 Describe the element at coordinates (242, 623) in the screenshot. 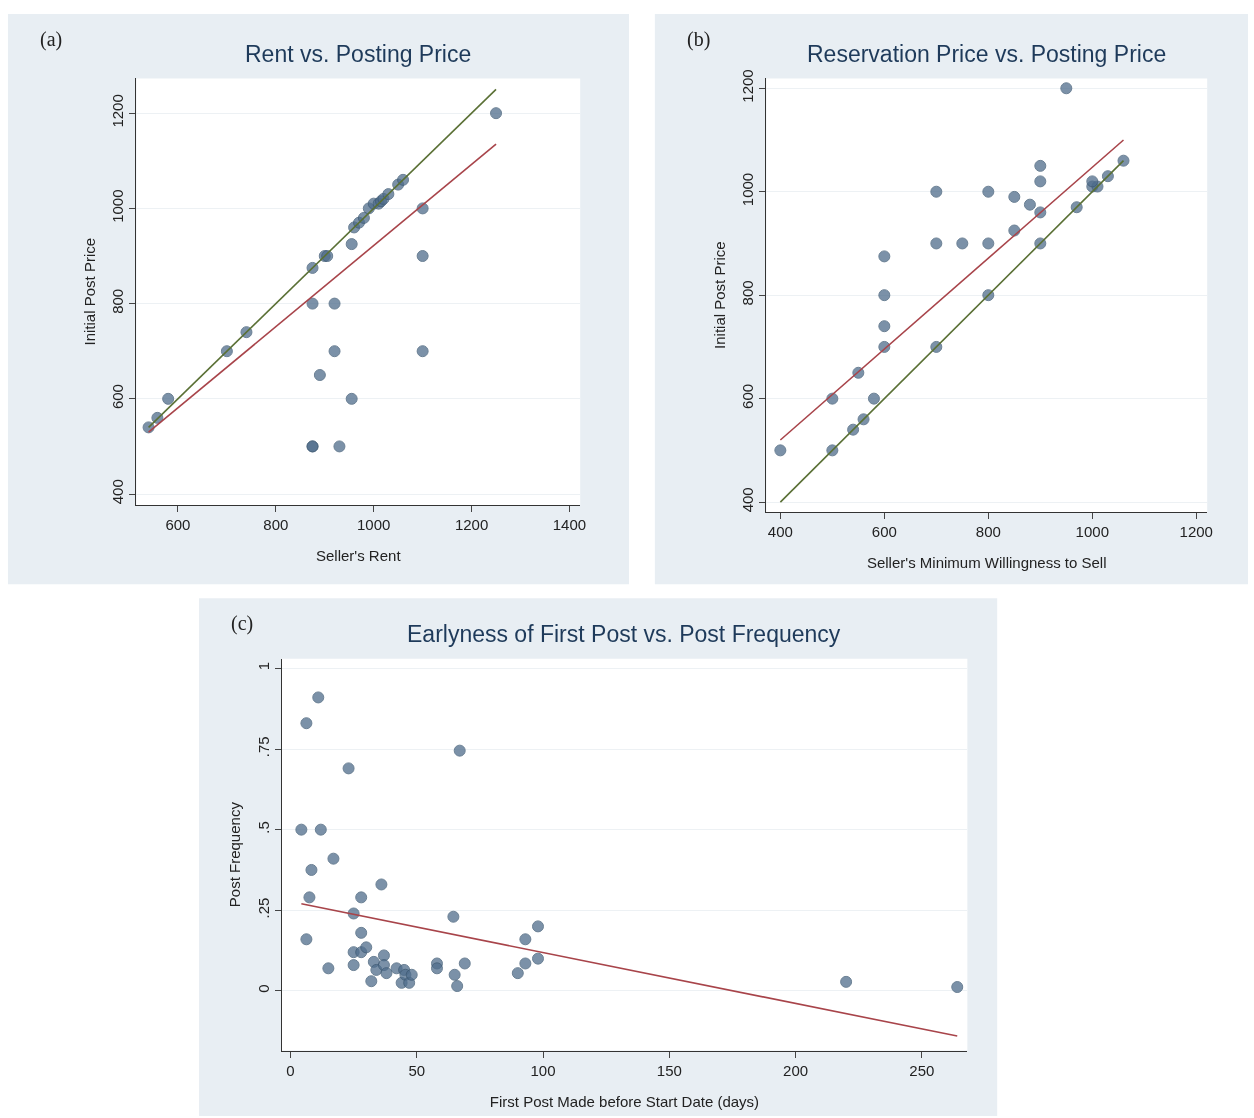

I see `text: (c)` at that location.